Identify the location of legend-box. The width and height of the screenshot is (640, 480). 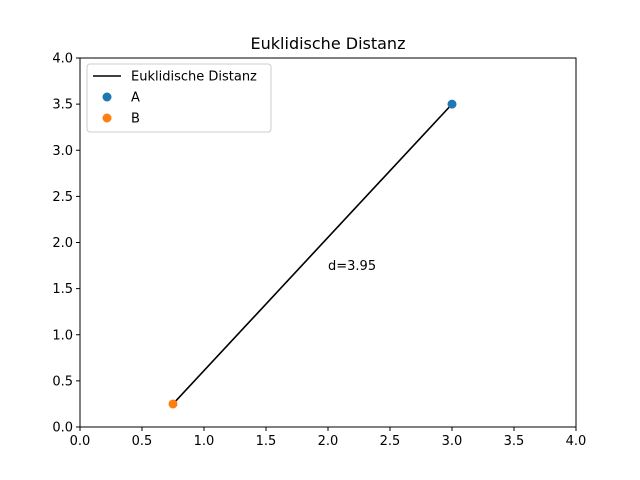
(179, 98).